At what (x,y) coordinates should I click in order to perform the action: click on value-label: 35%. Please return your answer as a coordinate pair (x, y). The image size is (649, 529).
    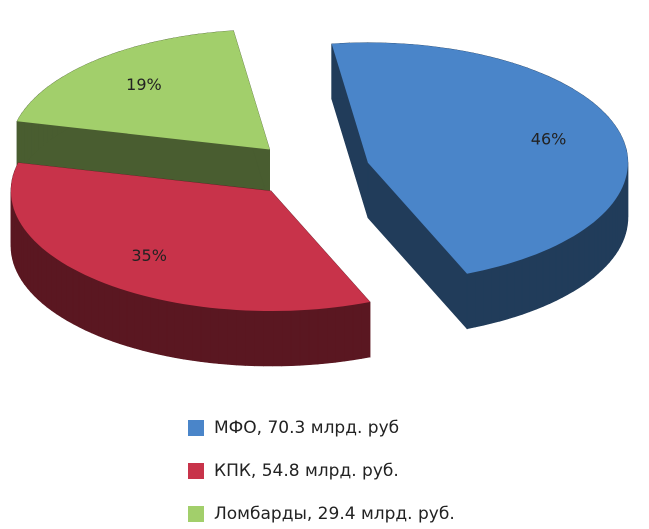
    Looking at the image, I should click on (149, 255).